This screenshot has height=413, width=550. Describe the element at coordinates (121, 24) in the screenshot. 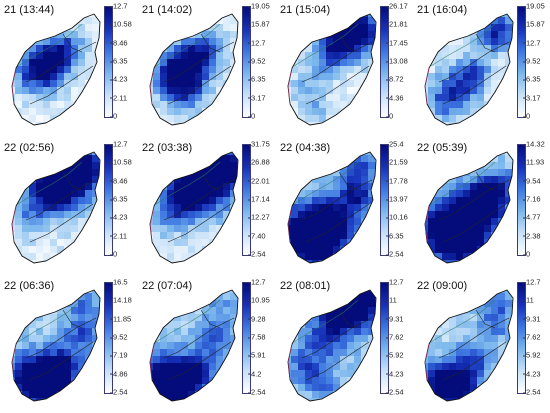

I see `colorbar-tick-label: 10.58` at that location.